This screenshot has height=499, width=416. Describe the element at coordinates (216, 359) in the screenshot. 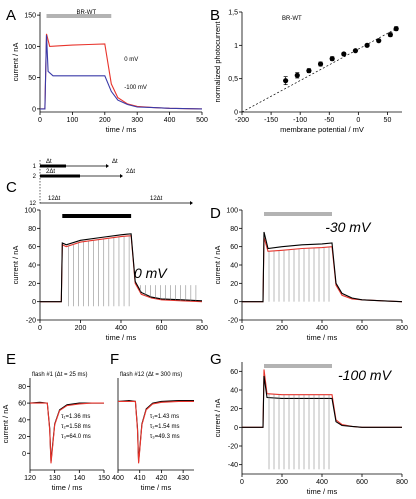

I see `panel-label: G` at that location.